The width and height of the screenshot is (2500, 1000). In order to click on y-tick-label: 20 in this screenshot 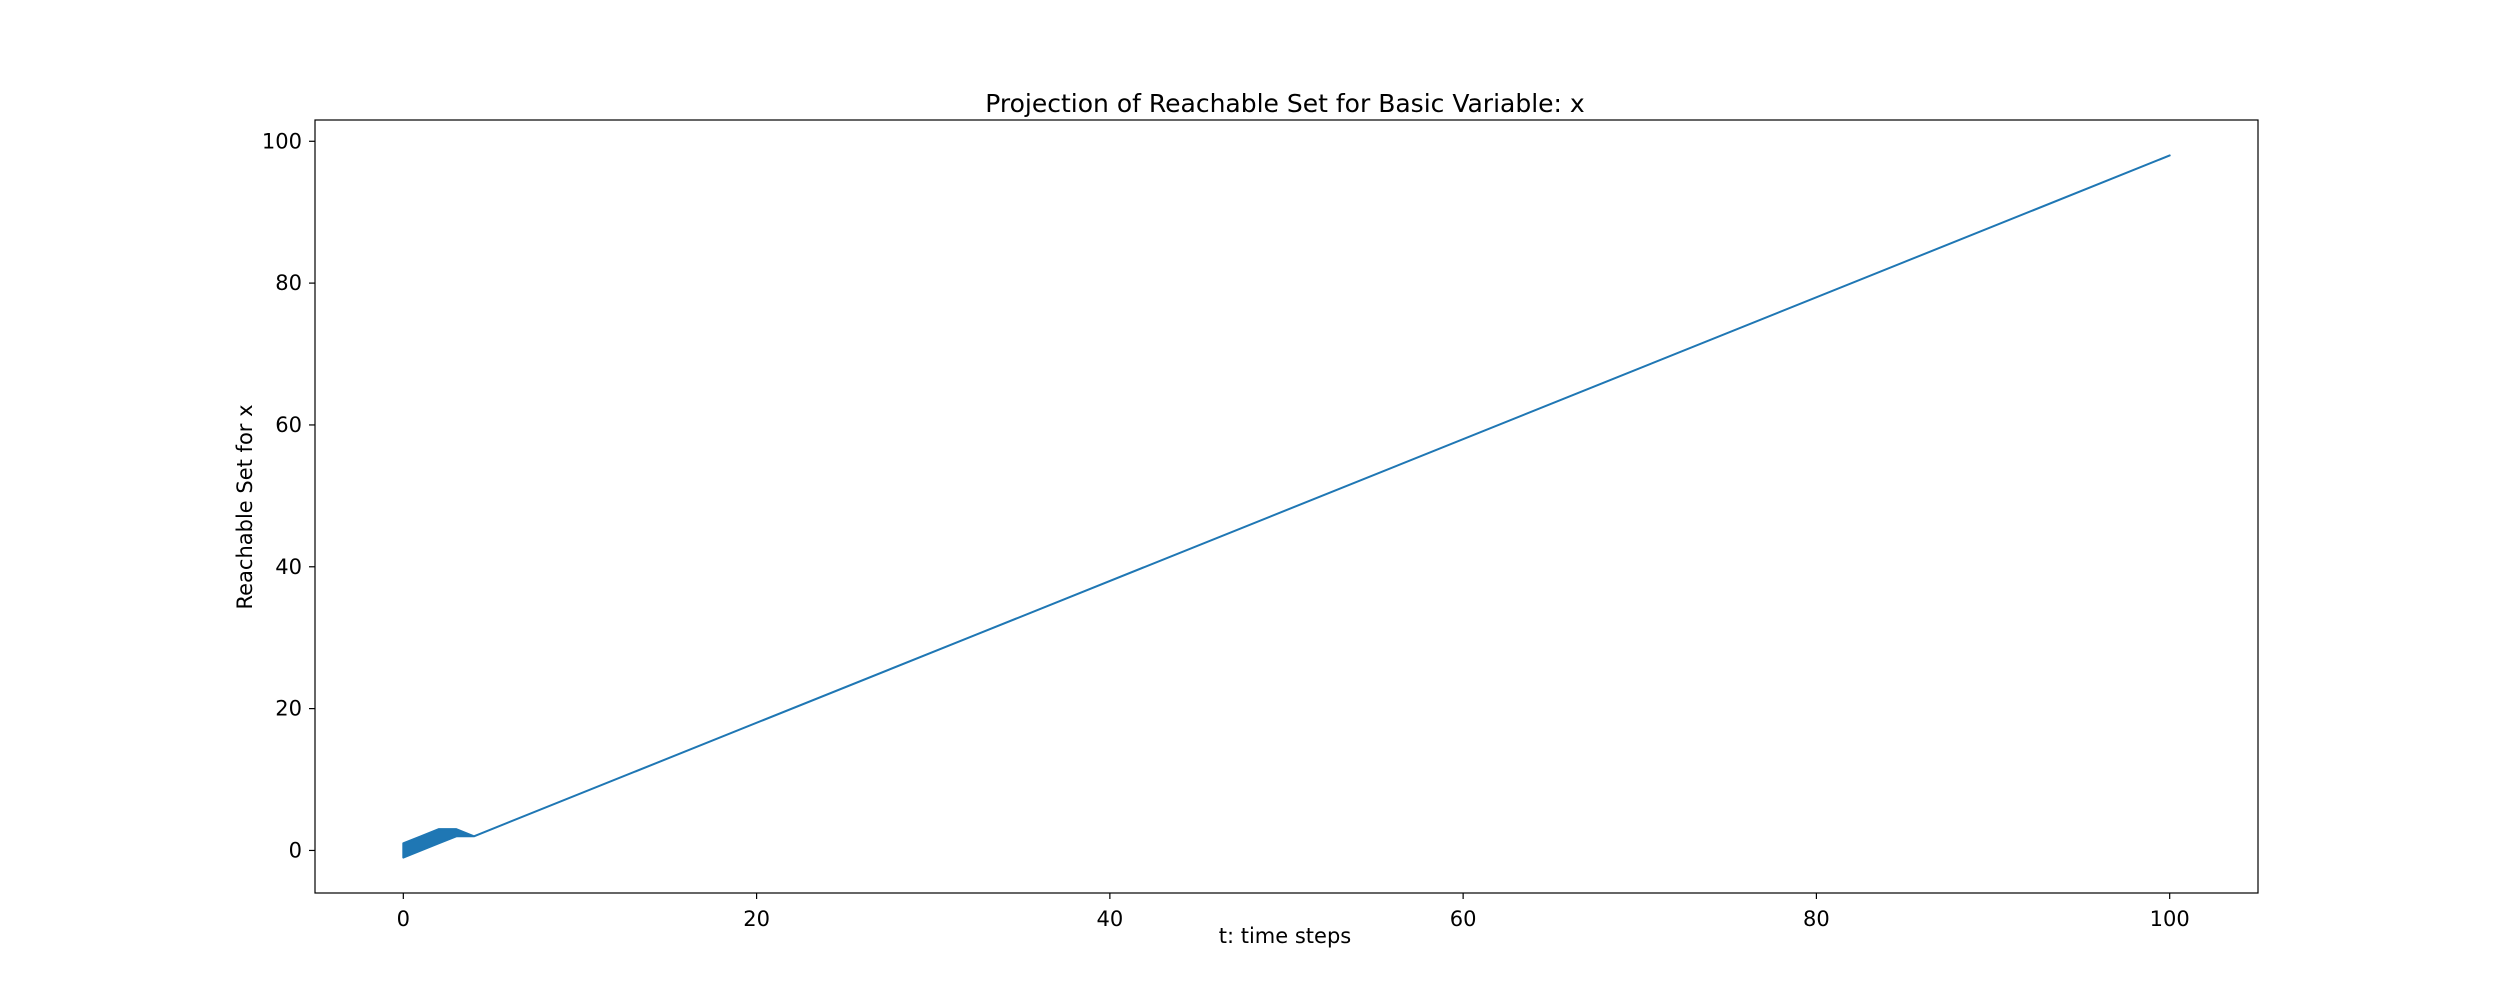, I will do `click(288, 709)`.